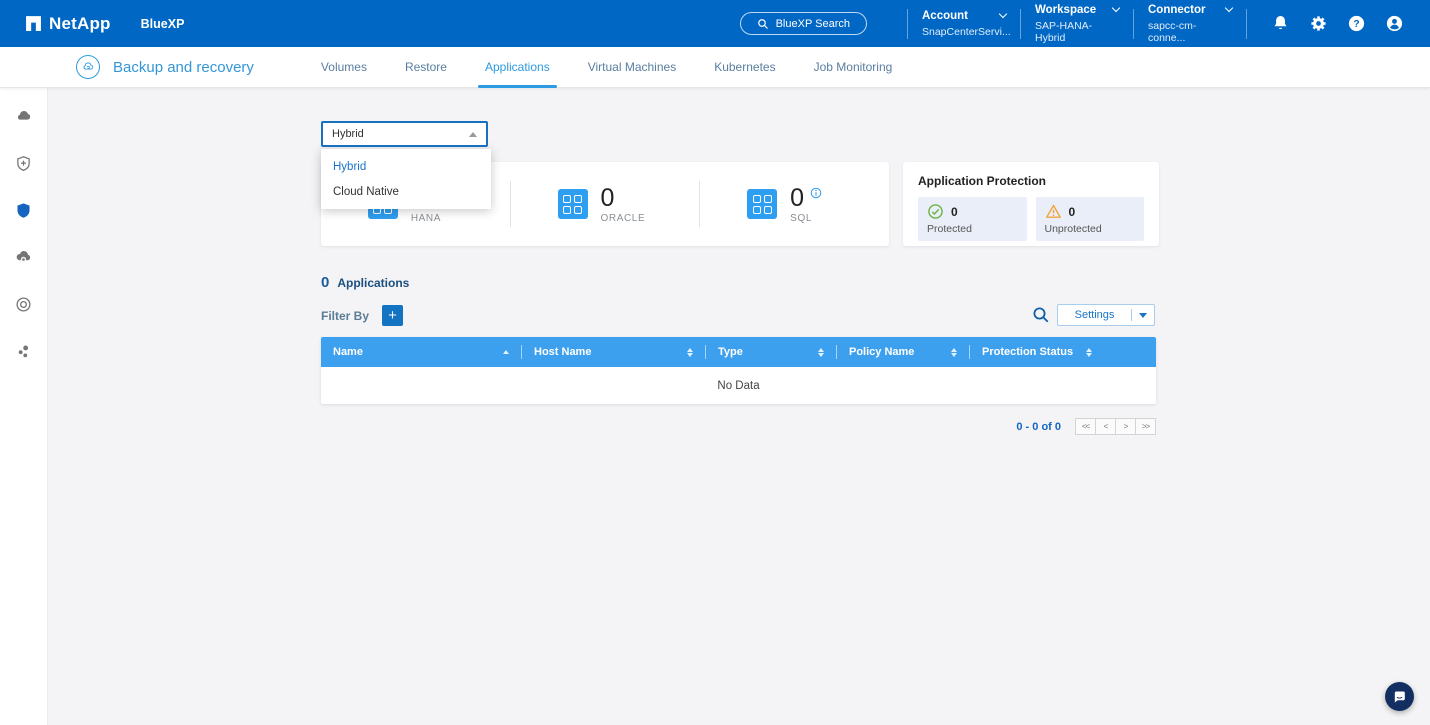 This screenshot has height=725, width=1430. I want to click on cluster-dots-icon, so click(23, 351).